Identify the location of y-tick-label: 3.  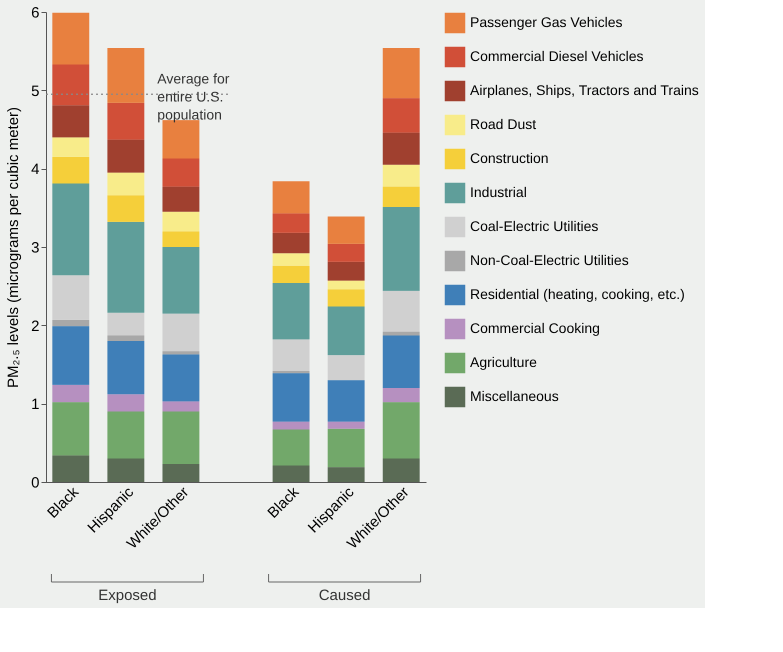
(35, 248).